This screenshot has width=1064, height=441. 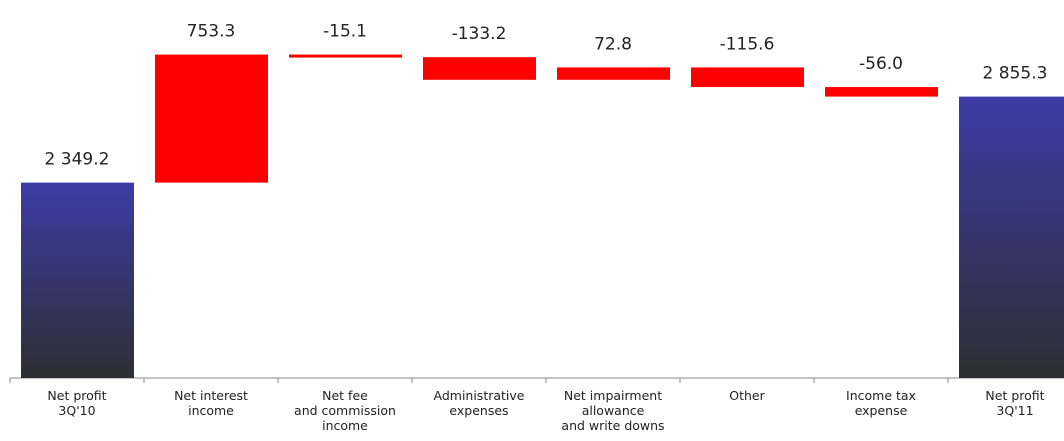 I want to click on value-label: 2 349.2, so click(x=77, y=160).